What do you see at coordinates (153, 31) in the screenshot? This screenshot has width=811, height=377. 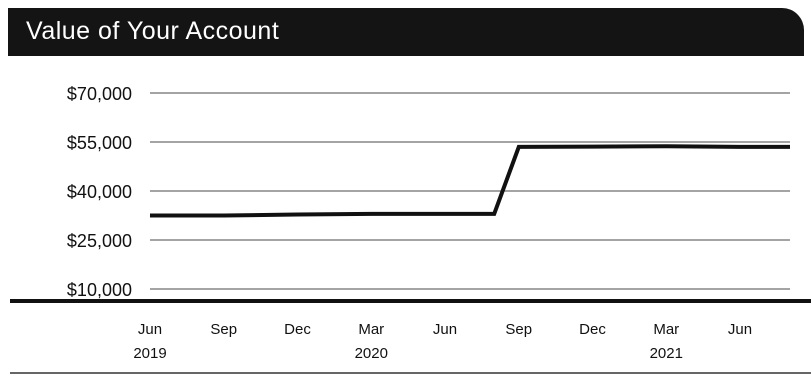 I see `chart-title: Value of Your Account` at bounding box center [153, 31].